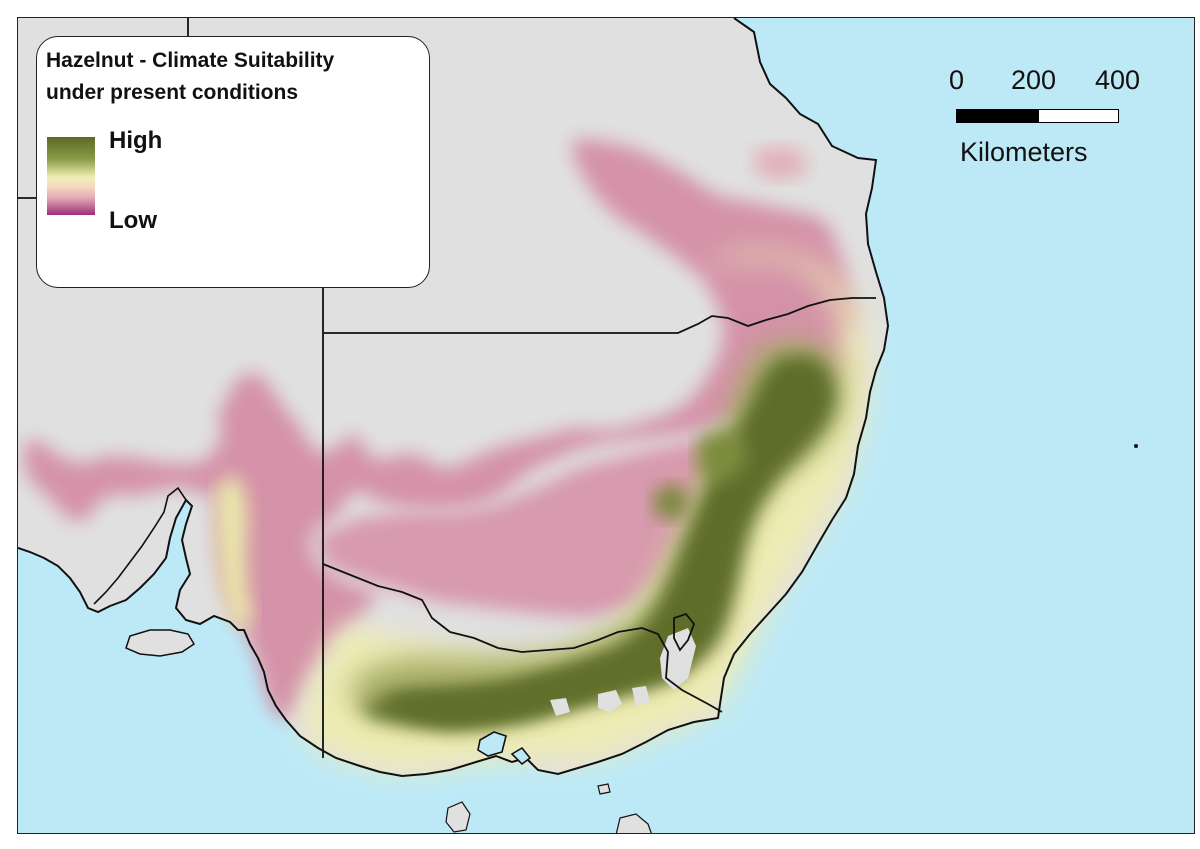 This screenshot has height=849, width=1200. What do you see at coordinates (1078, 116) in the screenshot?
I see `scale-segment-white` at bounding box center [1078, 116].